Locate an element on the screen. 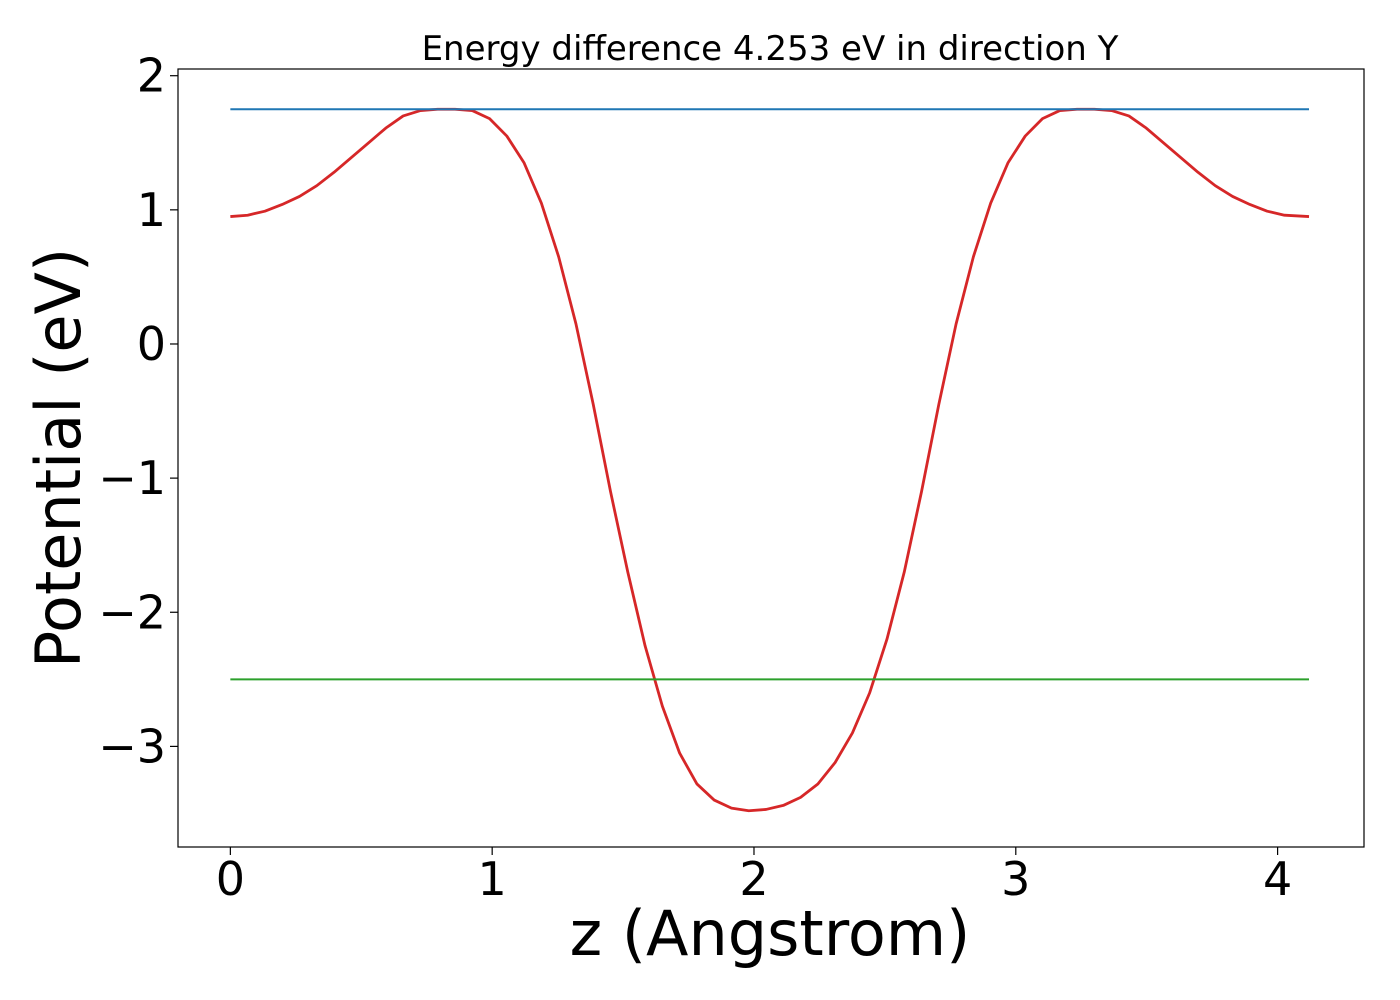 This screenshot has width=1400, height=1000. y-tick-label: 0 is located at coordinates (151, 344).